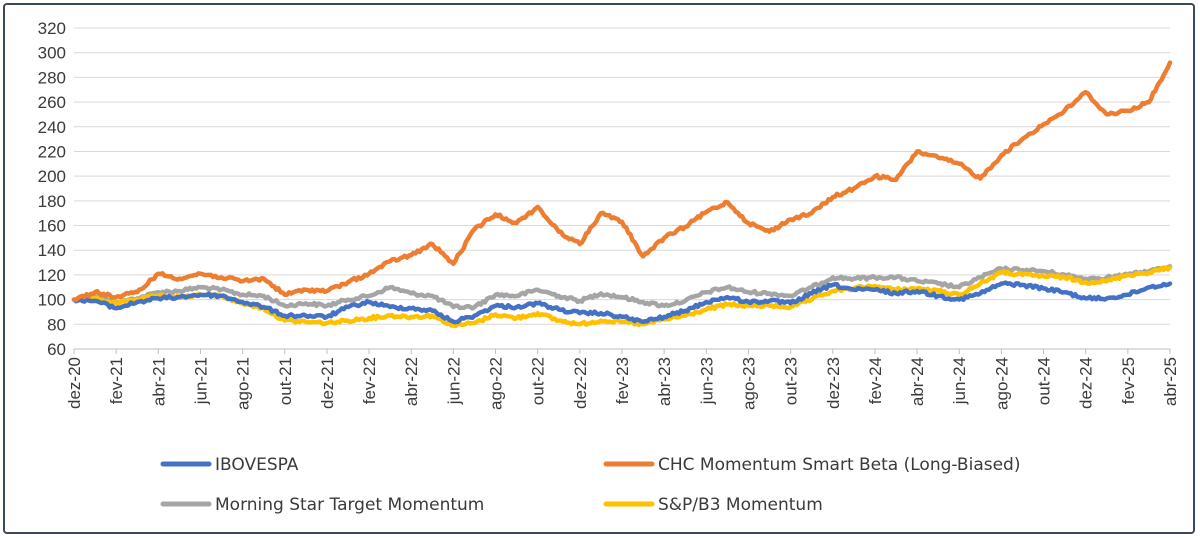  Describe the element at coordinates (748, 383) in the screenshot. I see `x-tick-label: ago-23` at that location.